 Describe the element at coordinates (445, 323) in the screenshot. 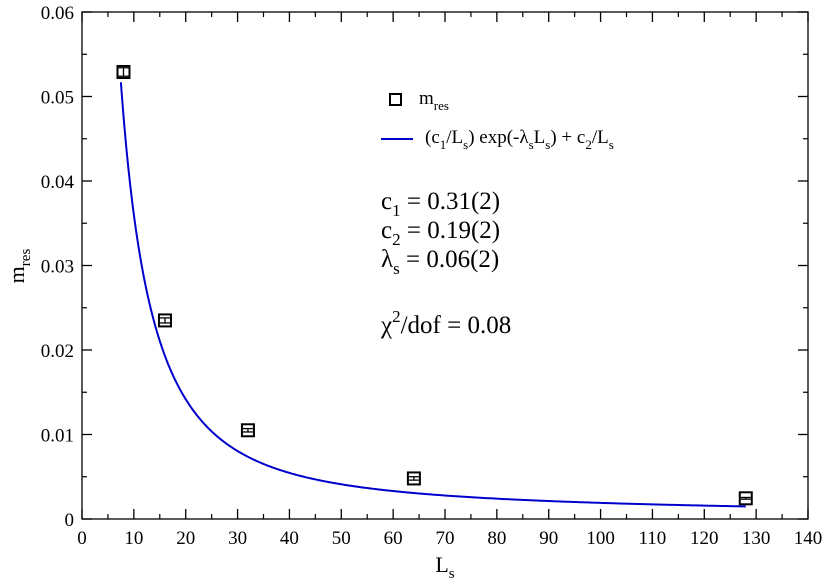

I see `param-chi2-dof: χ2/dof = 0.08` at that location.